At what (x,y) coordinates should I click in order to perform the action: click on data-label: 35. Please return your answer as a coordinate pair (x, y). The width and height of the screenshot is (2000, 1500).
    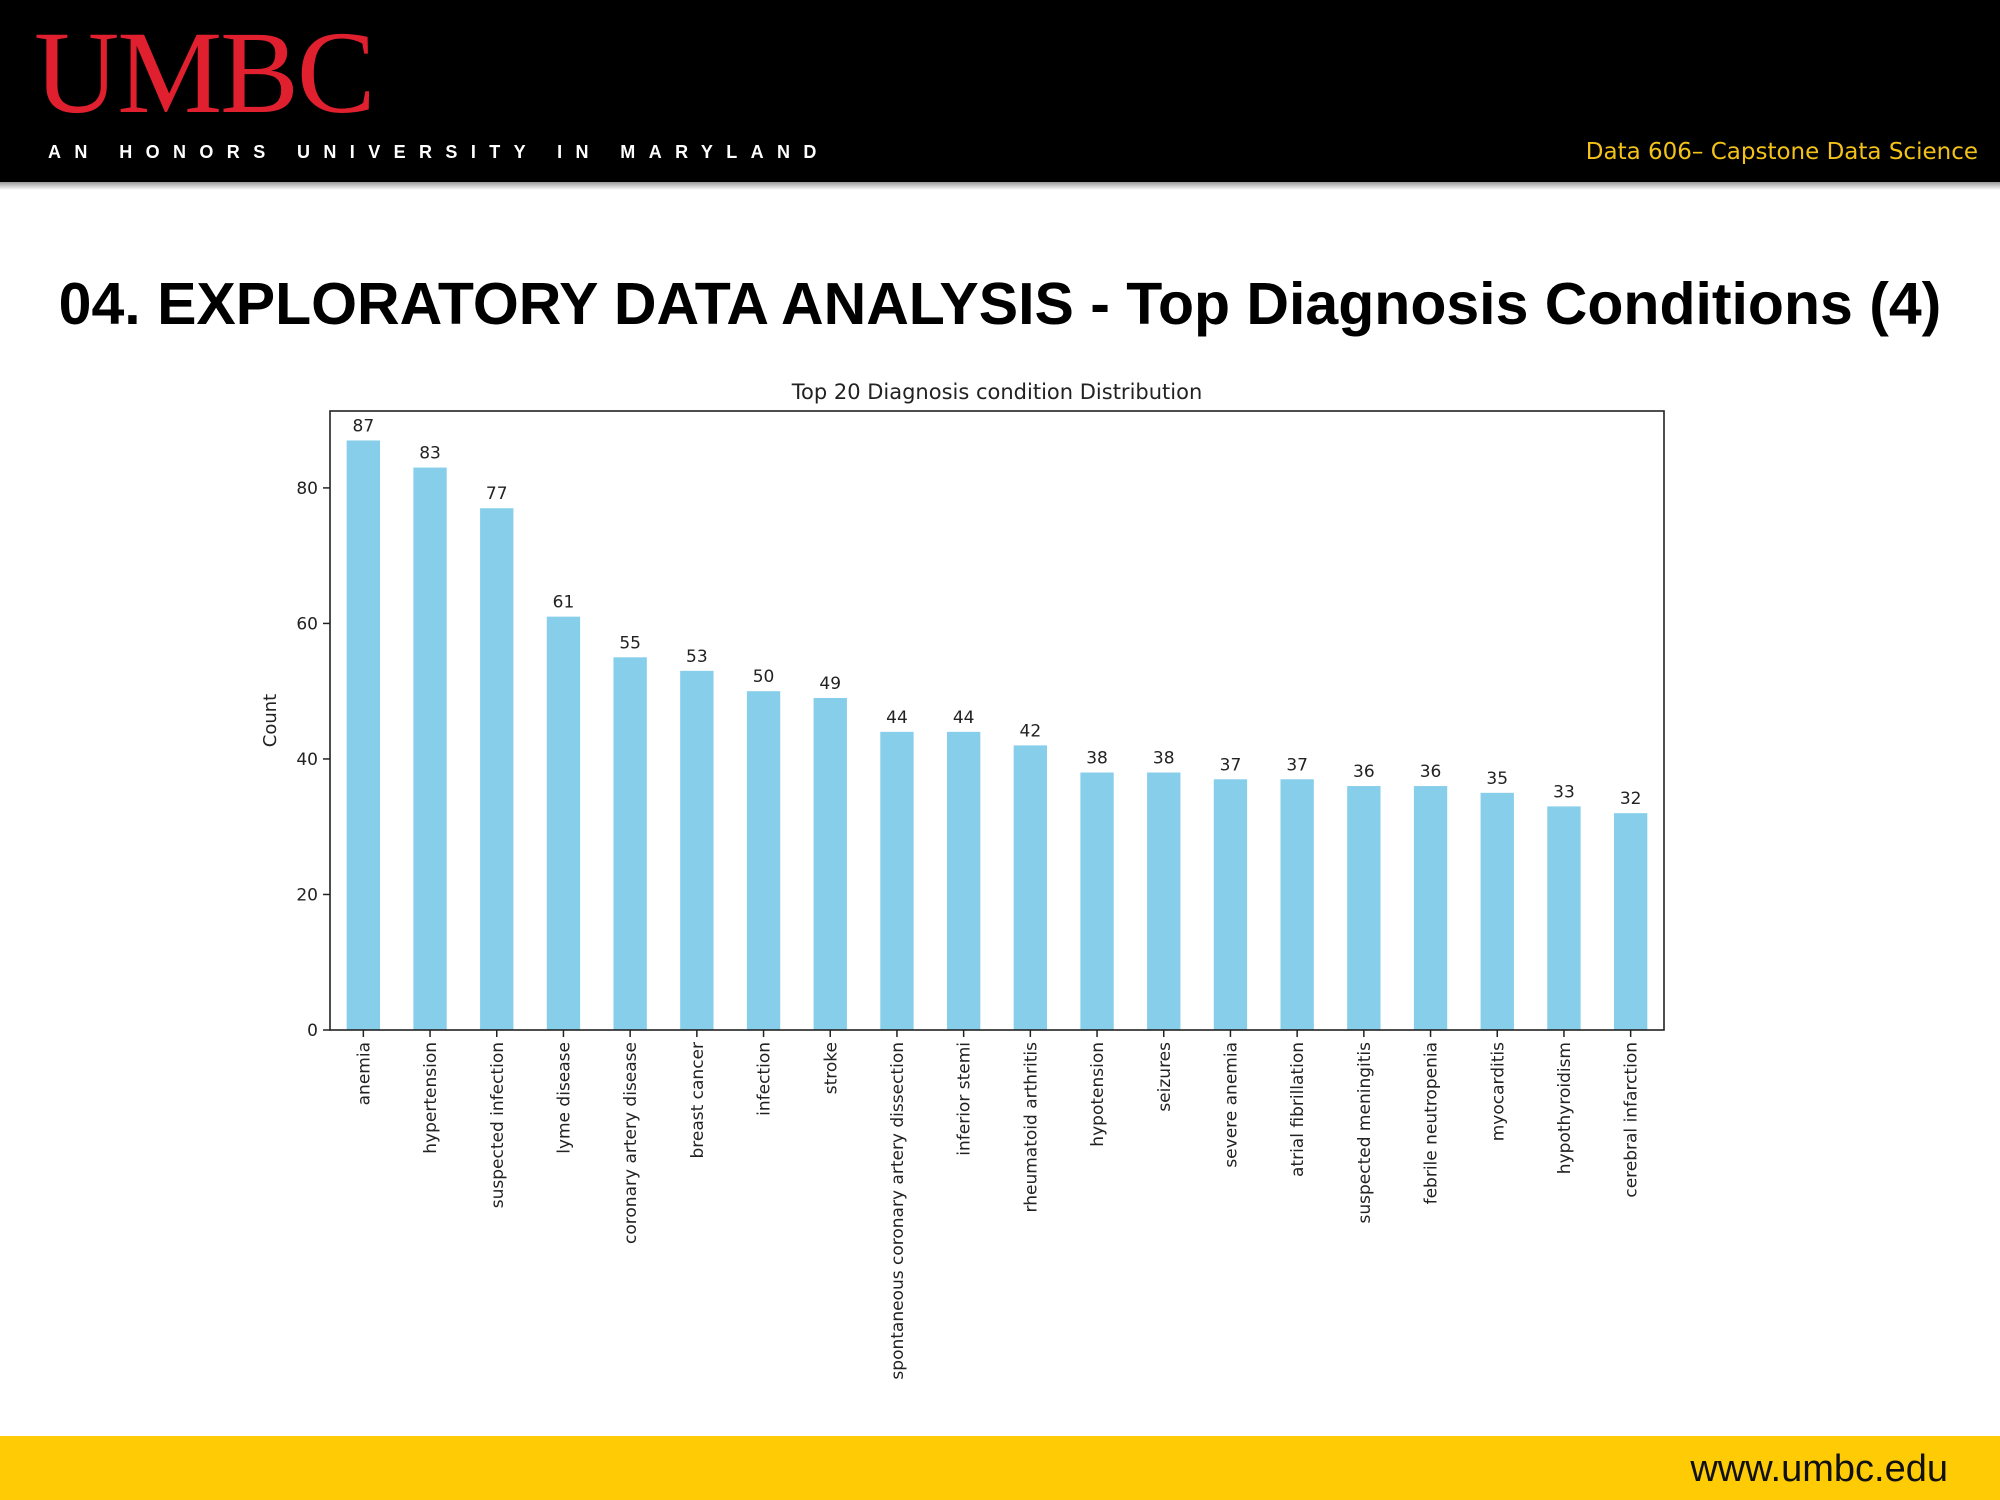
    Looking at the image, I should click on (1497, 779).